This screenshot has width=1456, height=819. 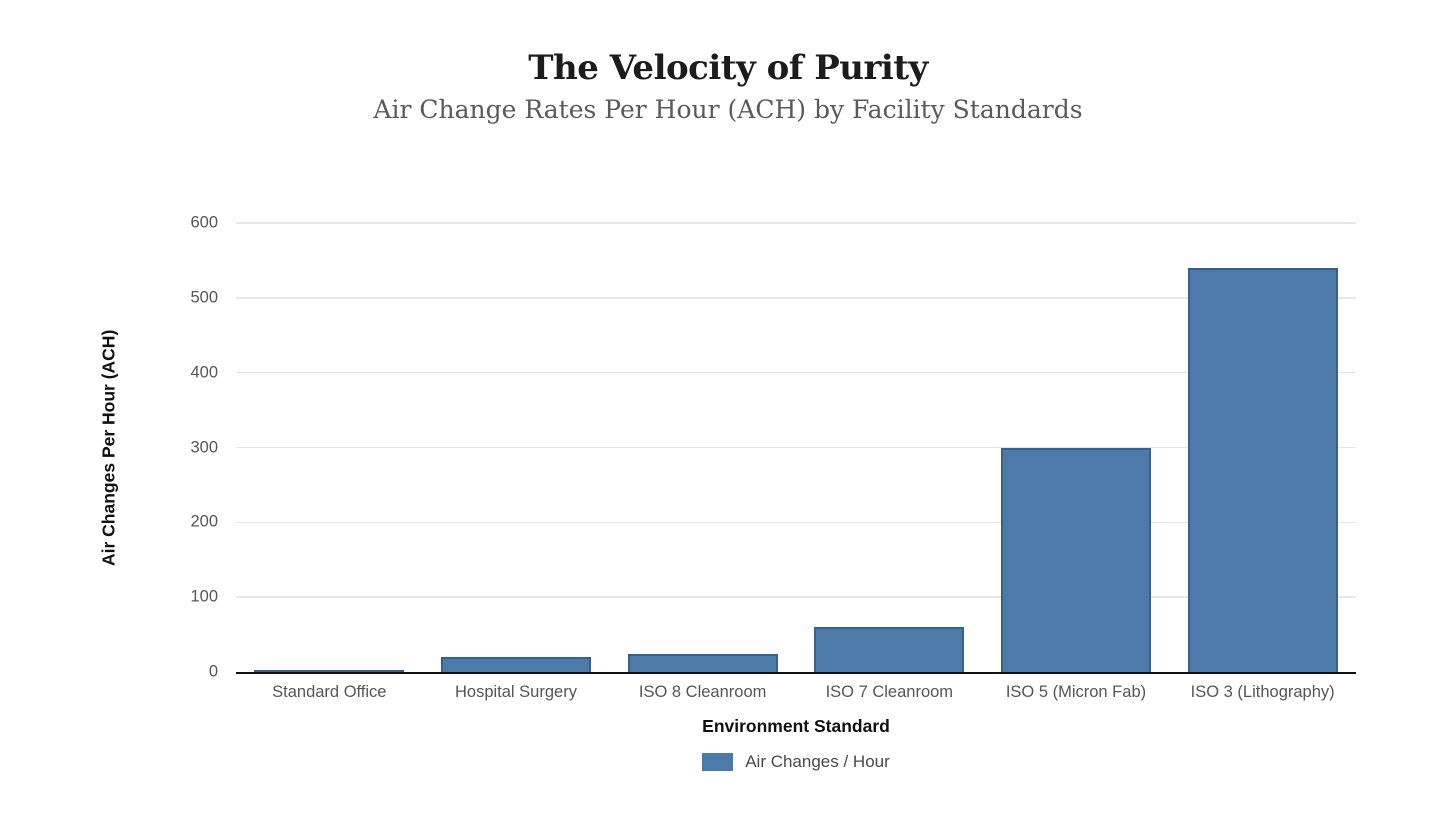 What do you see at coordinates (702, 692) in the screenshot?
I see `x-tick-label: ISO 8 Cleanroom` at bounding box center [702, 692].